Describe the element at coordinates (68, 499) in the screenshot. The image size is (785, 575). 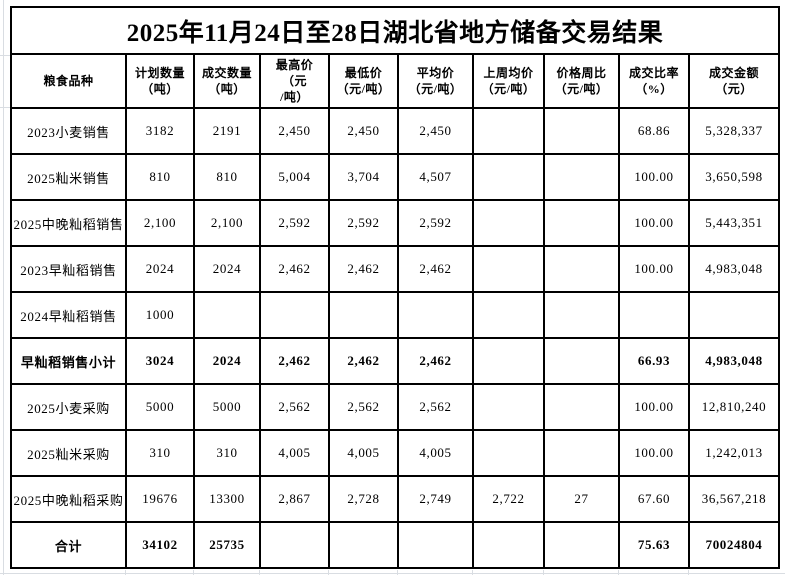
I see `cell-grain-variety: 2025中晚籼稻采购` at that location.